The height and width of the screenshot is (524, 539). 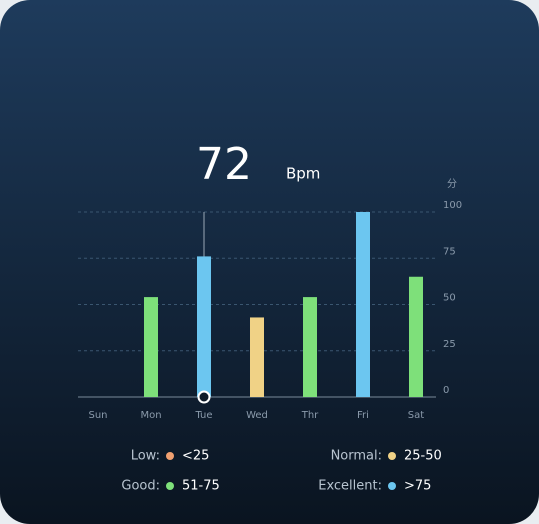 I want to click on y-tick-label: 25, so click(x=449, y=344).